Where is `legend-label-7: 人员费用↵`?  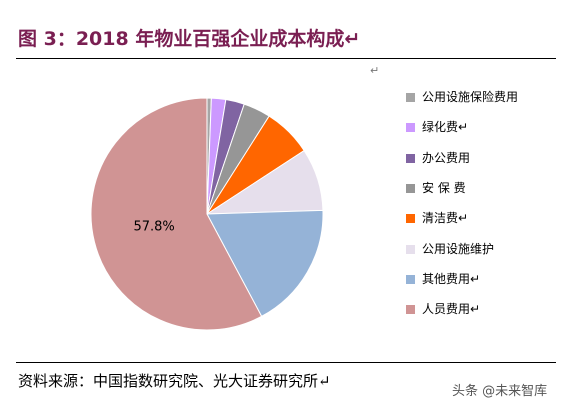
legend-label-7: 人员费用↵ is located at coordinates (451, 309).